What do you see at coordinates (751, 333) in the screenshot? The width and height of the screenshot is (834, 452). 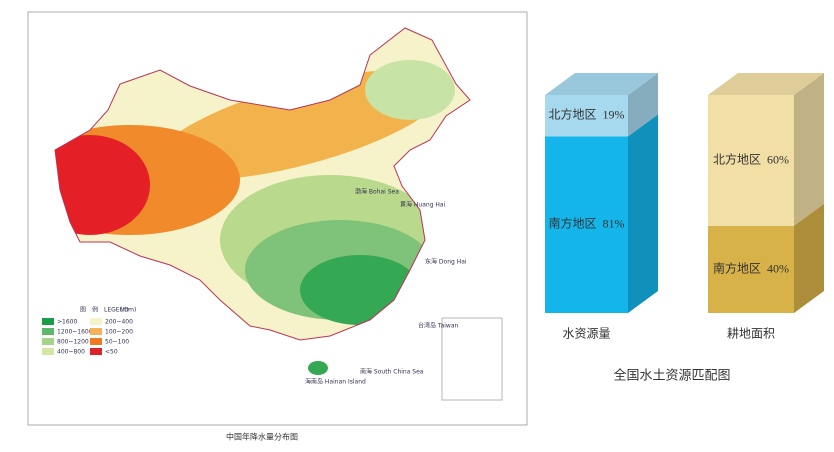 I see `category-label: 耕地面积` at bounding box center [751, 333].